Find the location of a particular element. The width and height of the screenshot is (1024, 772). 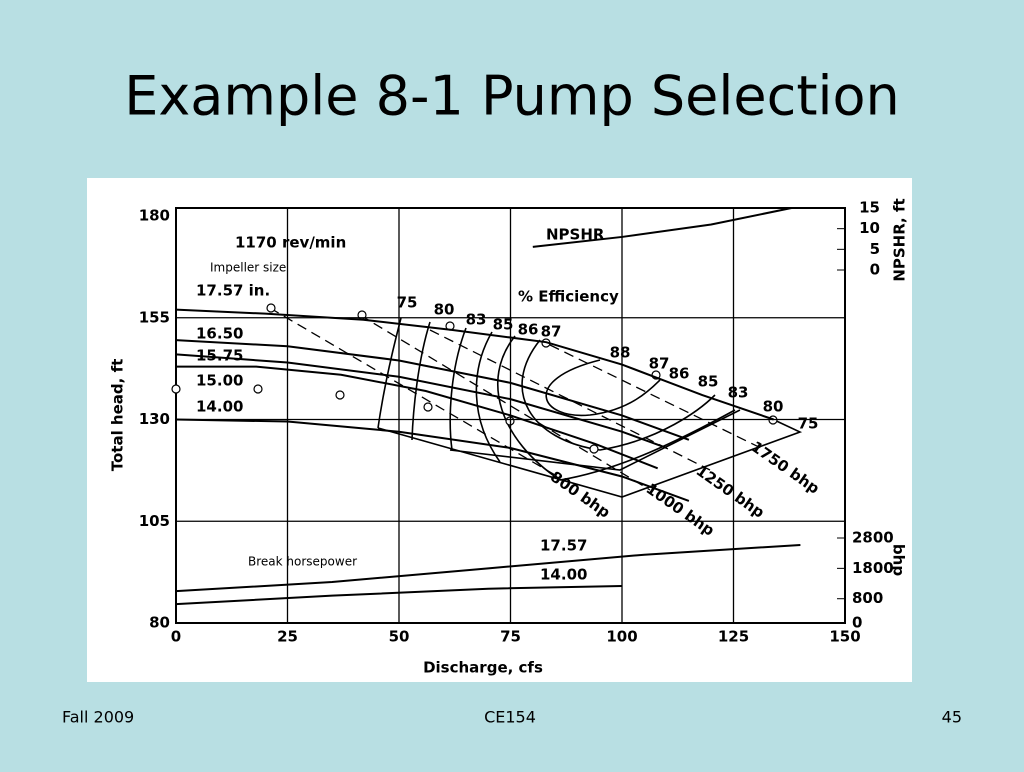

footer-center: CE154 is located at coordinates (510, 717).